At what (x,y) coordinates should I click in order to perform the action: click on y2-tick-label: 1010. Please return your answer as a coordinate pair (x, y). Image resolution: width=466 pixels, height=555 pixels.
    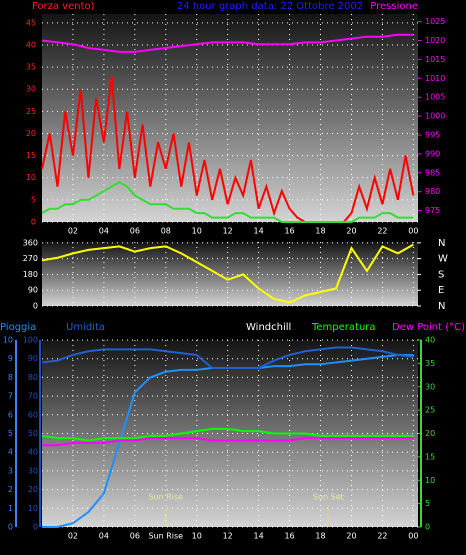
    Looking at the image, I should click on (435, 78).